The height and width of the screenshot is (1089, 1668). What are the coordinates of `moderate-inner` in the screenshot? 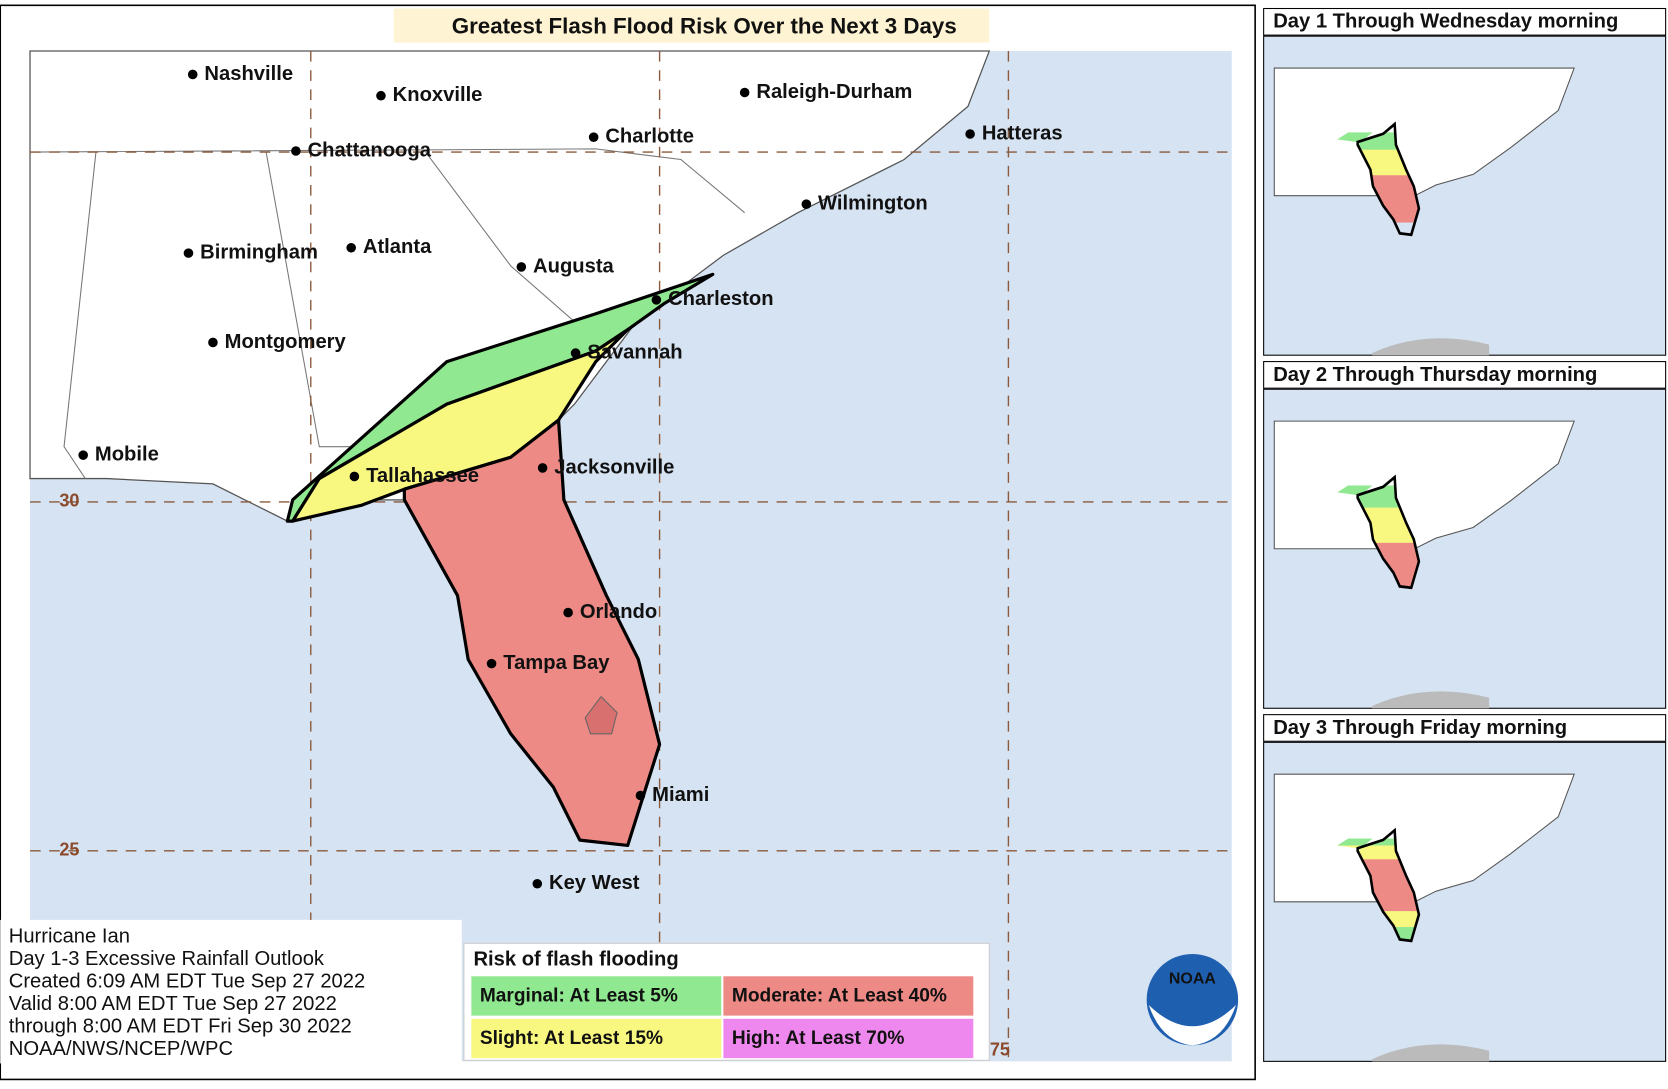 It's located at (601, 715).